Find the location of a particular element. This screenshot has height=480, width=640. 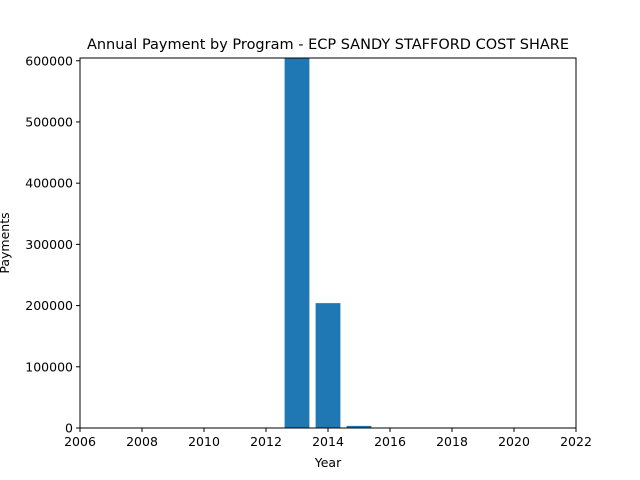

y-tick-label-400000: 400000 is located at coordinates (49, 183).